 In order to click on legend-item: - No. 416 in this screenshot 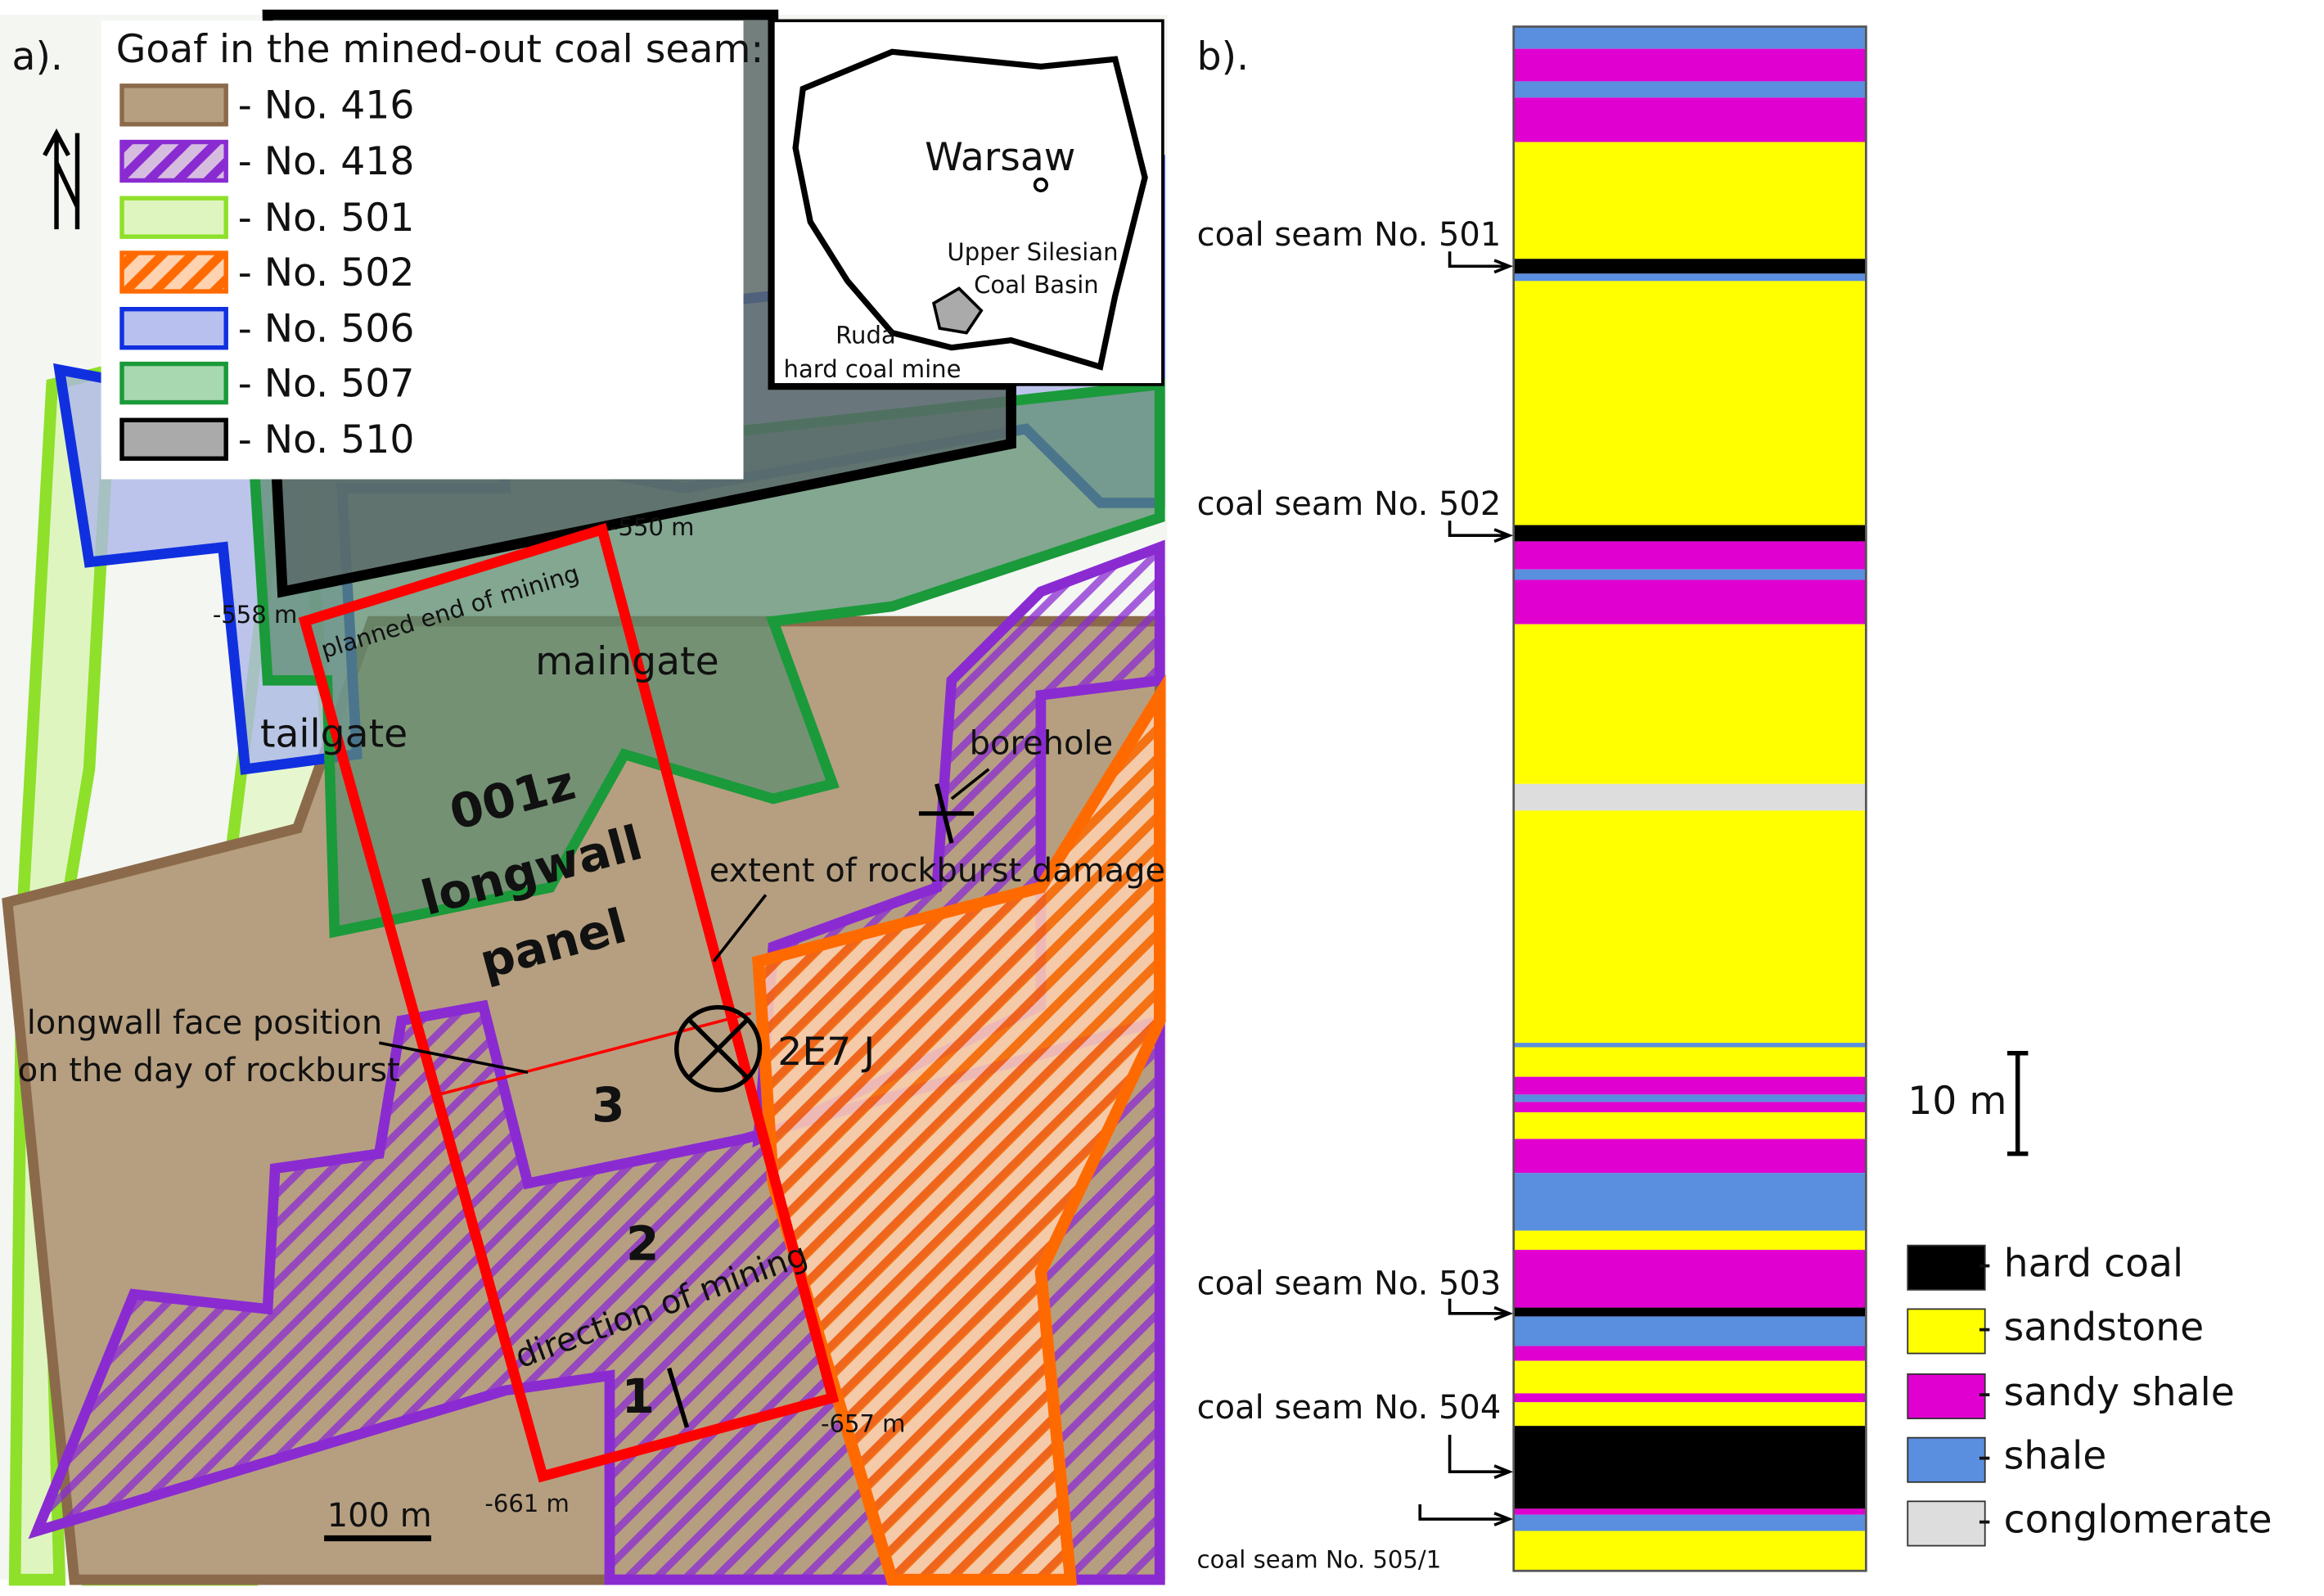, I will do `click(326, 105)`.